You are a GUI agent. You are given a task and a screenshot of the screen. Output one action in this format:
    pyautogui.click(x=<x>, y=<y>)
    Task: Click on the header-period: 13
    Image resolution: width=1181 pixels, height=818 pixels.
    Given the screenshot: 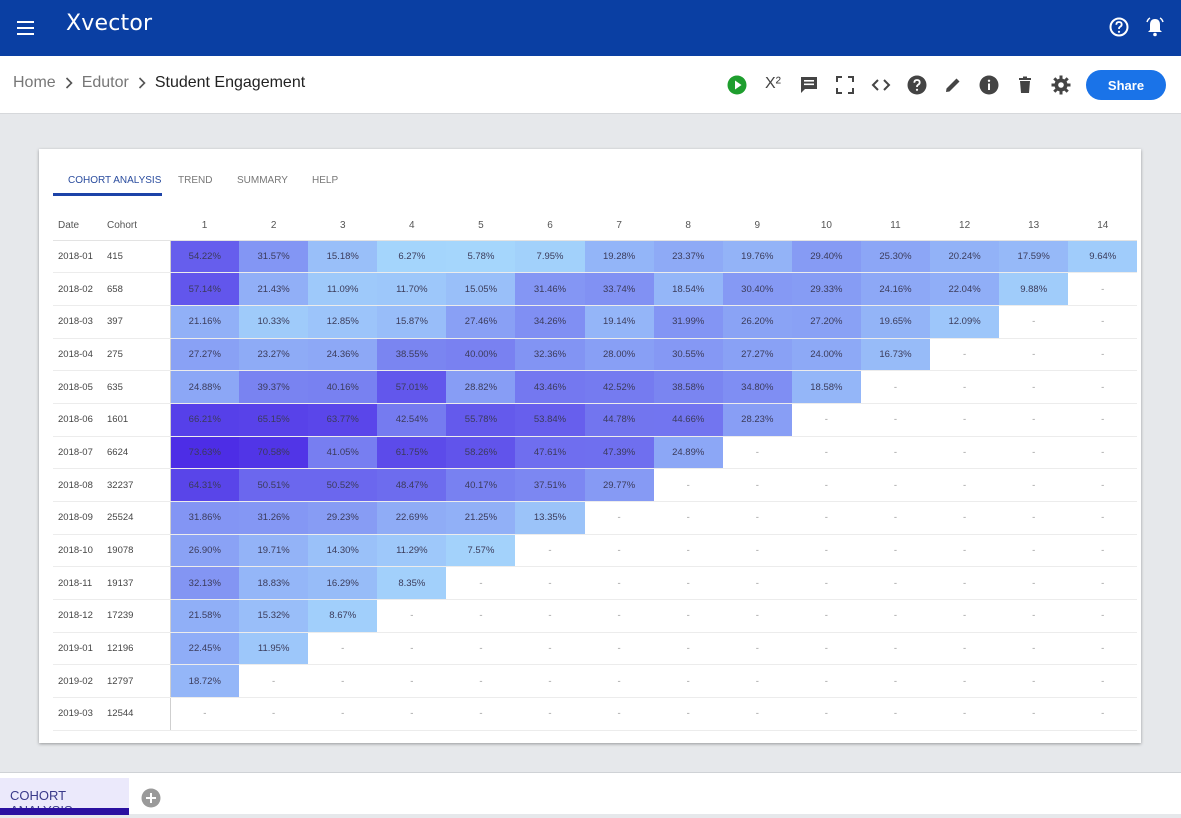 What is the action you would take?
    pyautogui.click(x=1034, y=226)
    